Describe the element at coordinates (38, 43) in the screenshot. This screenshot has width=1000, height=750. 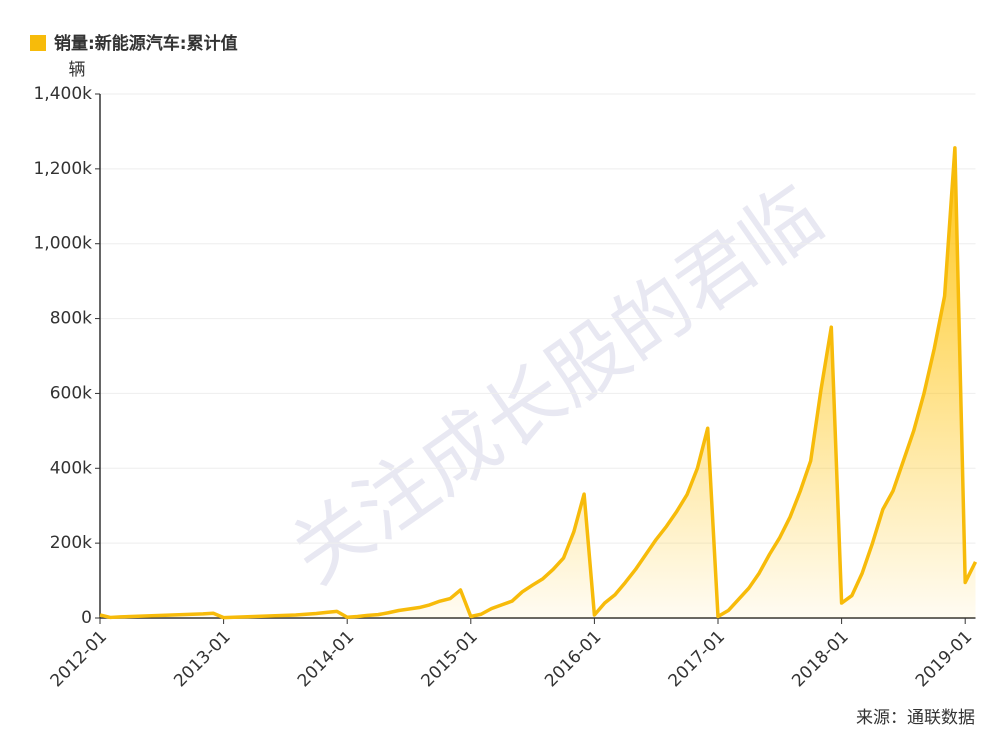
I see `legend-swatch` at that location.